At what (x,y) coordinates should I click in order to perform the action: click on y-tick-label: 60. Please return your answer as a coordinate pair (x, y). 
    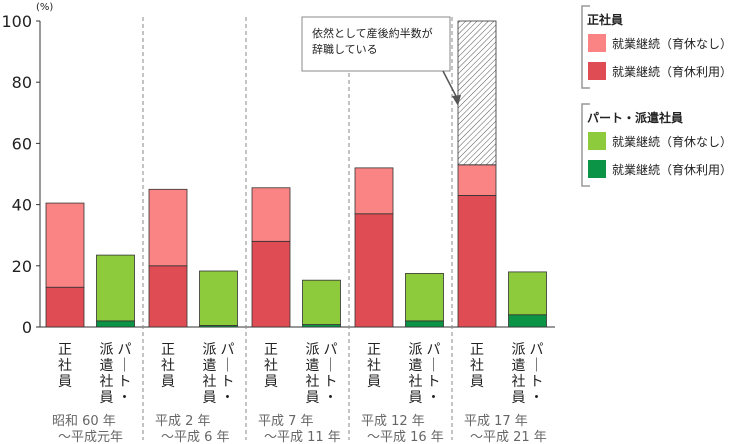
    Looking at the image, I should click on (22, 143).